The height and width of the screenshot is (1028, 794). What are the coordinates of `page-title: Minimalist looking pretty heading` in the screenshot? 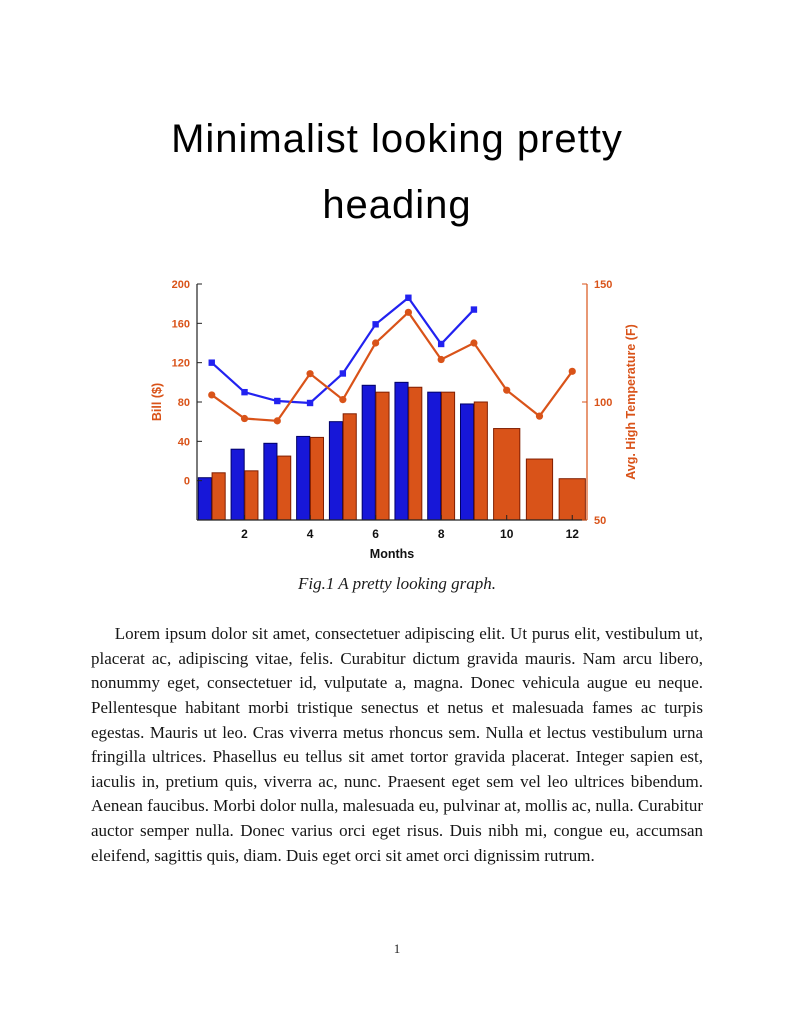 It's located at (397, 172).